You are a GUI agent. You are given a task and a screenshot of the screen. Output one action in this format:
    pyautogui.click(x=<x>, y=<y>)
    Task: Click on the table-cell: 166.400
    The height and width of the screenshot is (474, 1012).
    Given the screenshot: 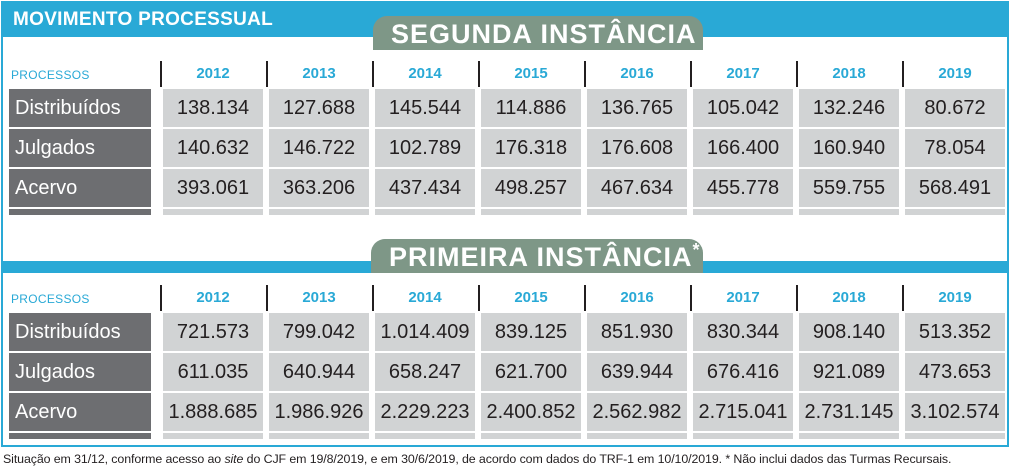 What is the action you would take?
    pyautogui.click(x=743, y=148)
    